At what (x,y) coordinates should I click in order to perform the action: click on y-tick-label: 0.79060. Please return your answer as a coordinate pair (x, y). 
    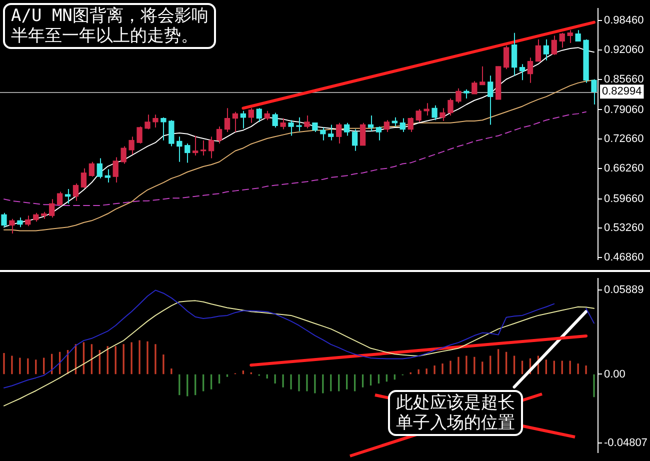
    Looking at the image, I should click on (624, 110).